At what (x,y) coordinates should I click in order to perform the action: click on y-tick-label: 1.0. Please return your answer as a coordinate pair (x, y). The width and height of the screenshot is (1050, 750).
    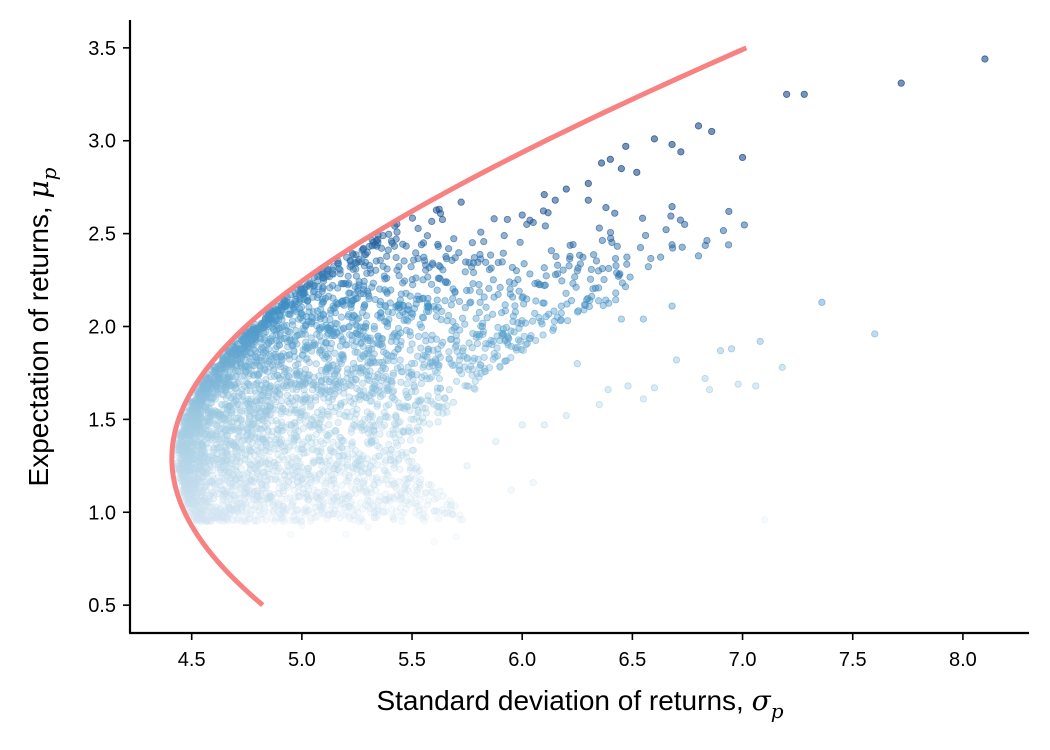
    Looking at the image, I should click on (102, 513).